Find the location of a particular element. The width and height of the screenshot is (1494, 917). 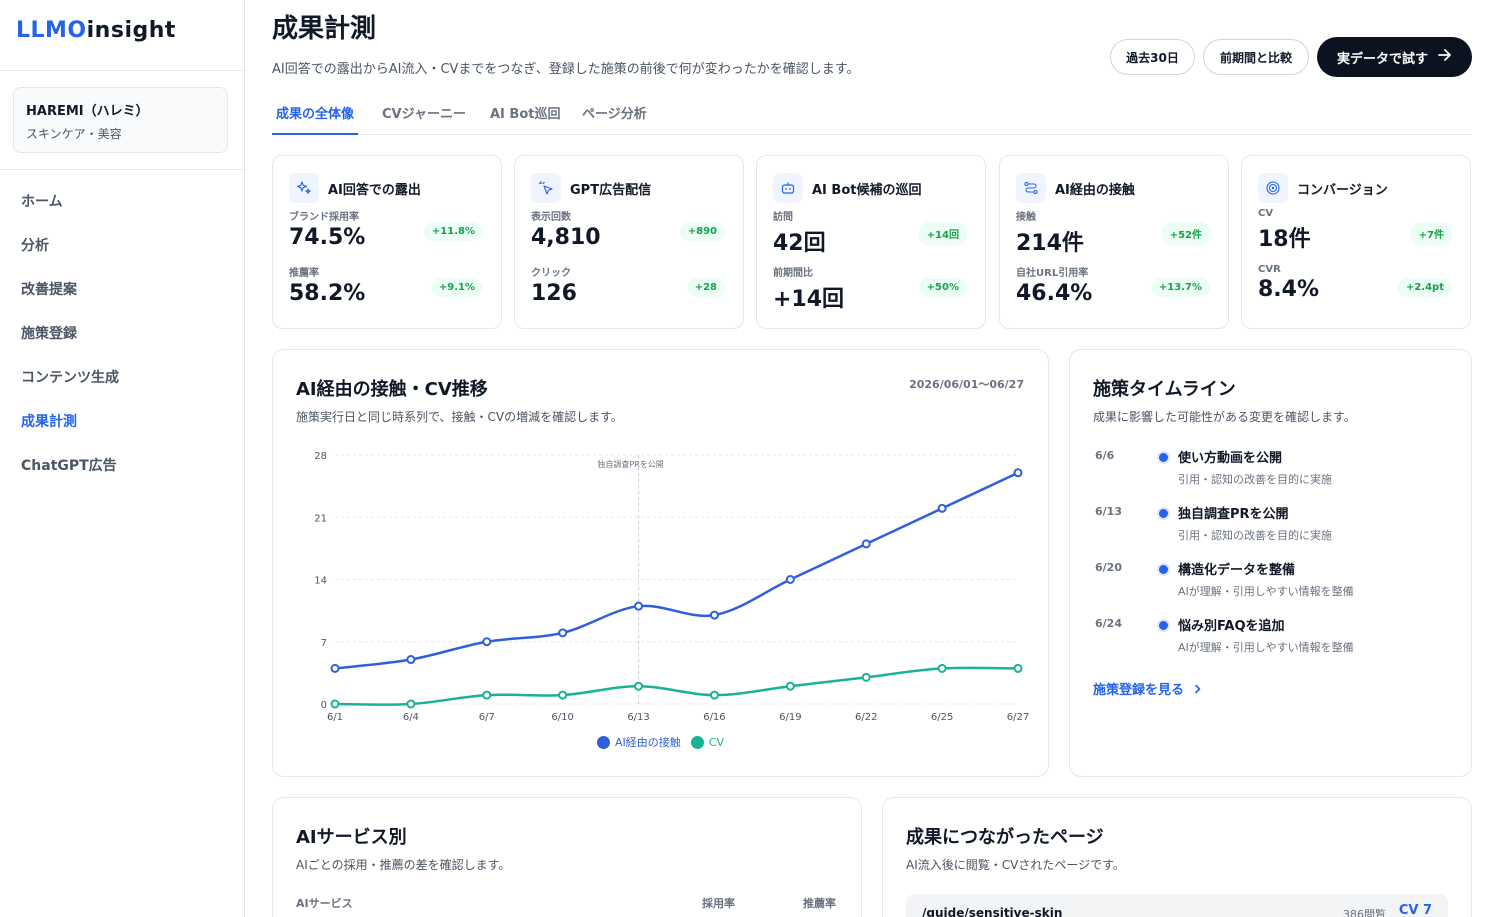

metric-value: 42回 is located at coordinates (799, 243).